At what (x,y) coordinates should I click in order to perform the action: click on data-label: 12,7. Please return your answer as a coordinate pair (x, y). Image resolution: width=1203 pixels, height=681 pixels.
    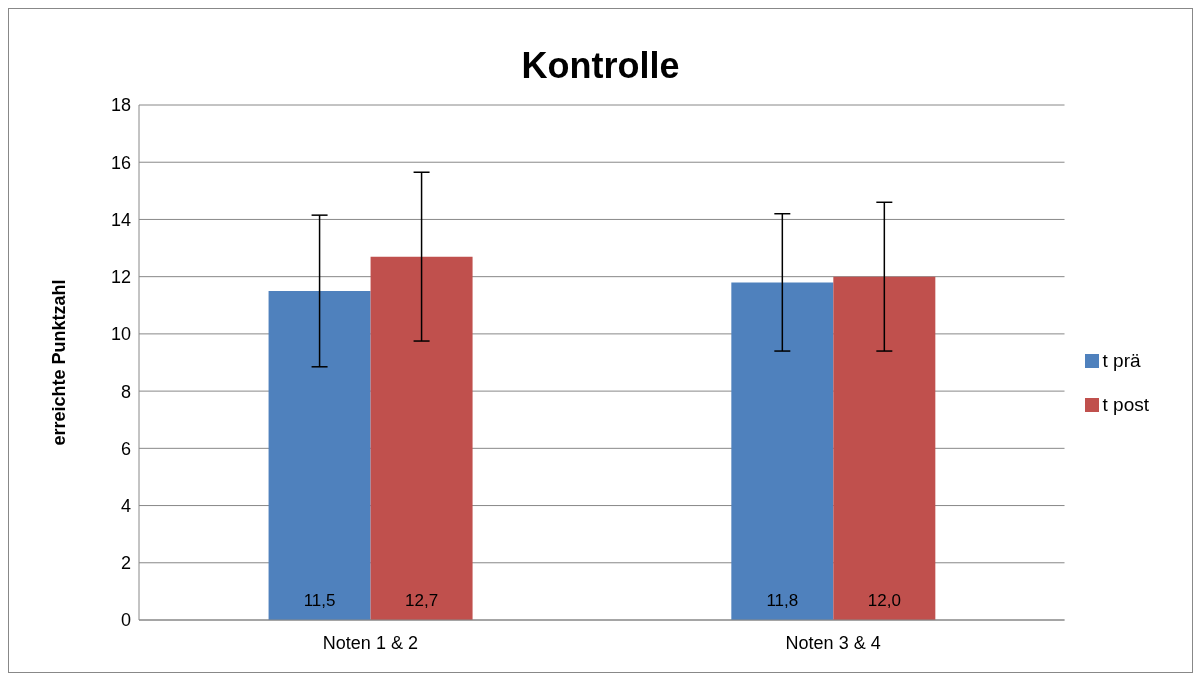
    Looking at the image, I should click on (422, 600).